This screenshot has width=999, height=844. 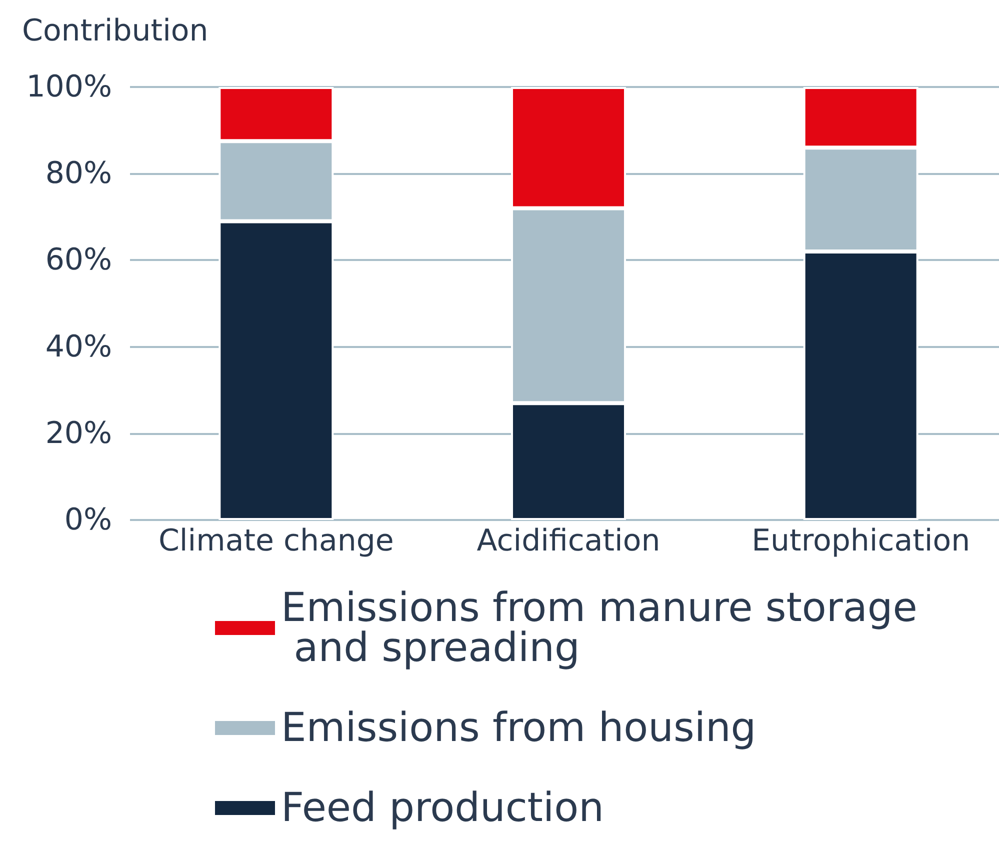 I want to click on legend-label: Feed production, so click(x=442, y=808).